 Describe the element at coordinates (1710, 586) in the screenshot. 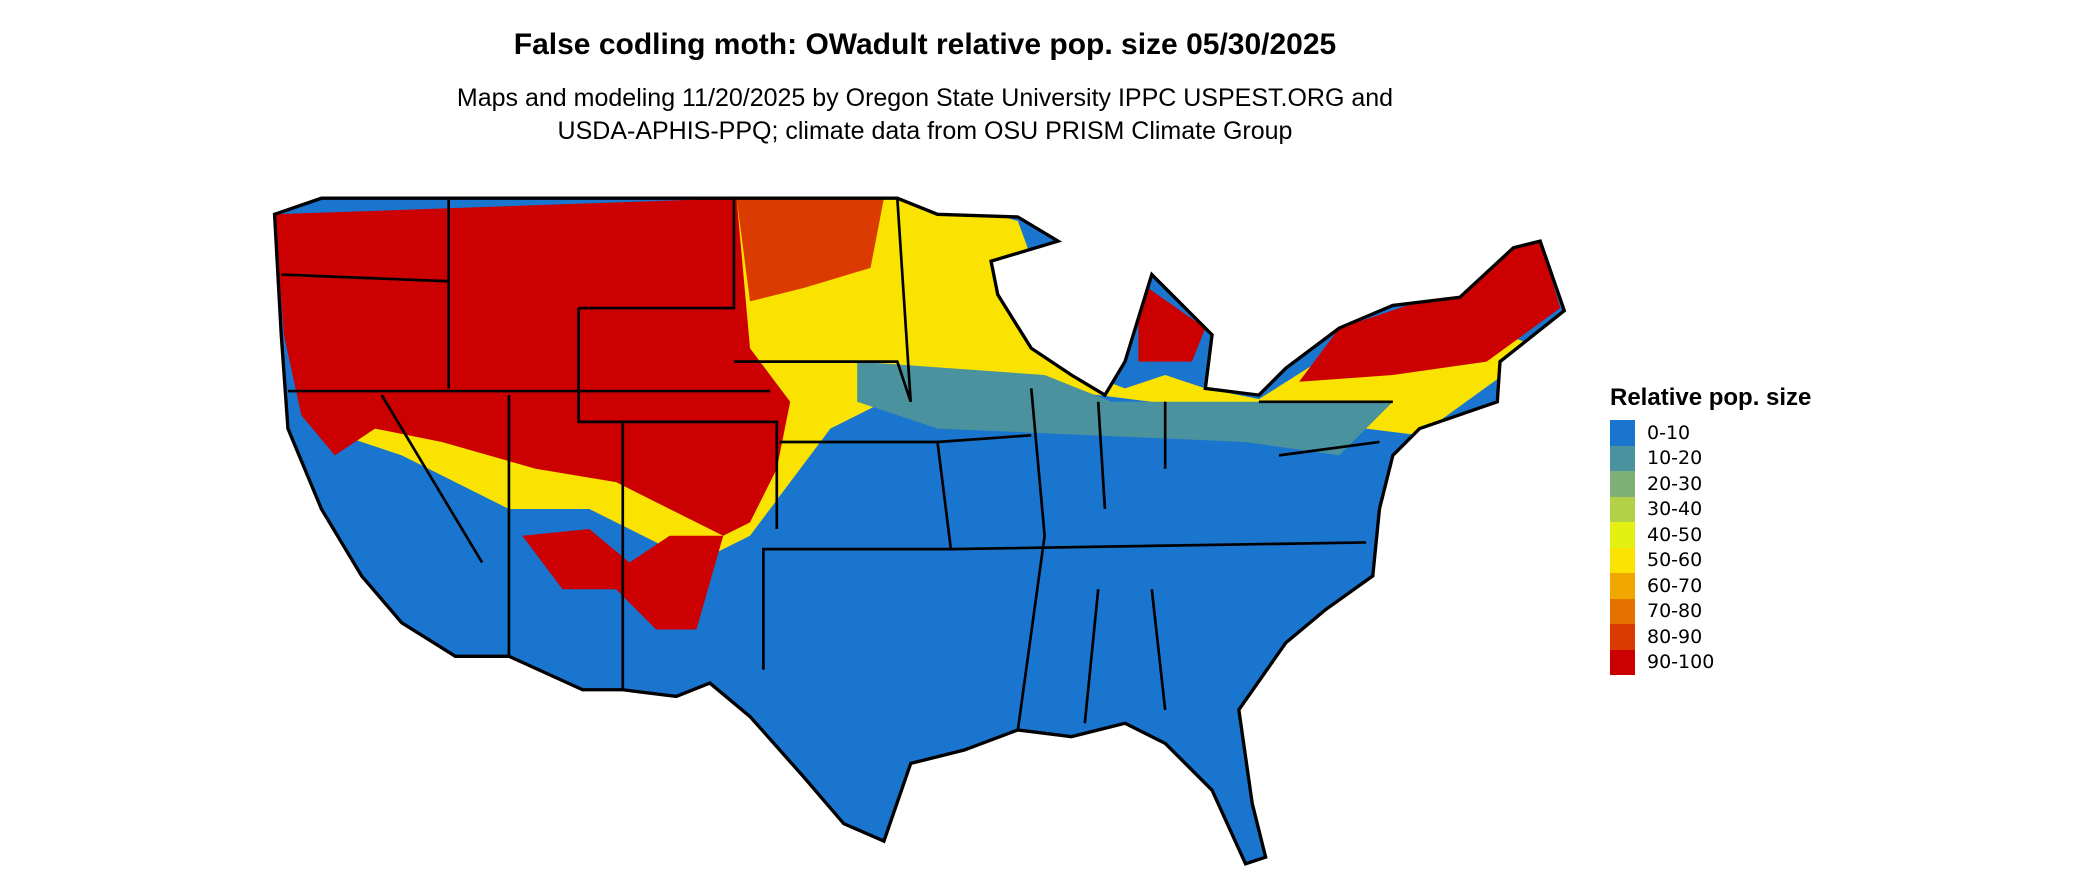

I see `legend-item: 60-70` at that location.